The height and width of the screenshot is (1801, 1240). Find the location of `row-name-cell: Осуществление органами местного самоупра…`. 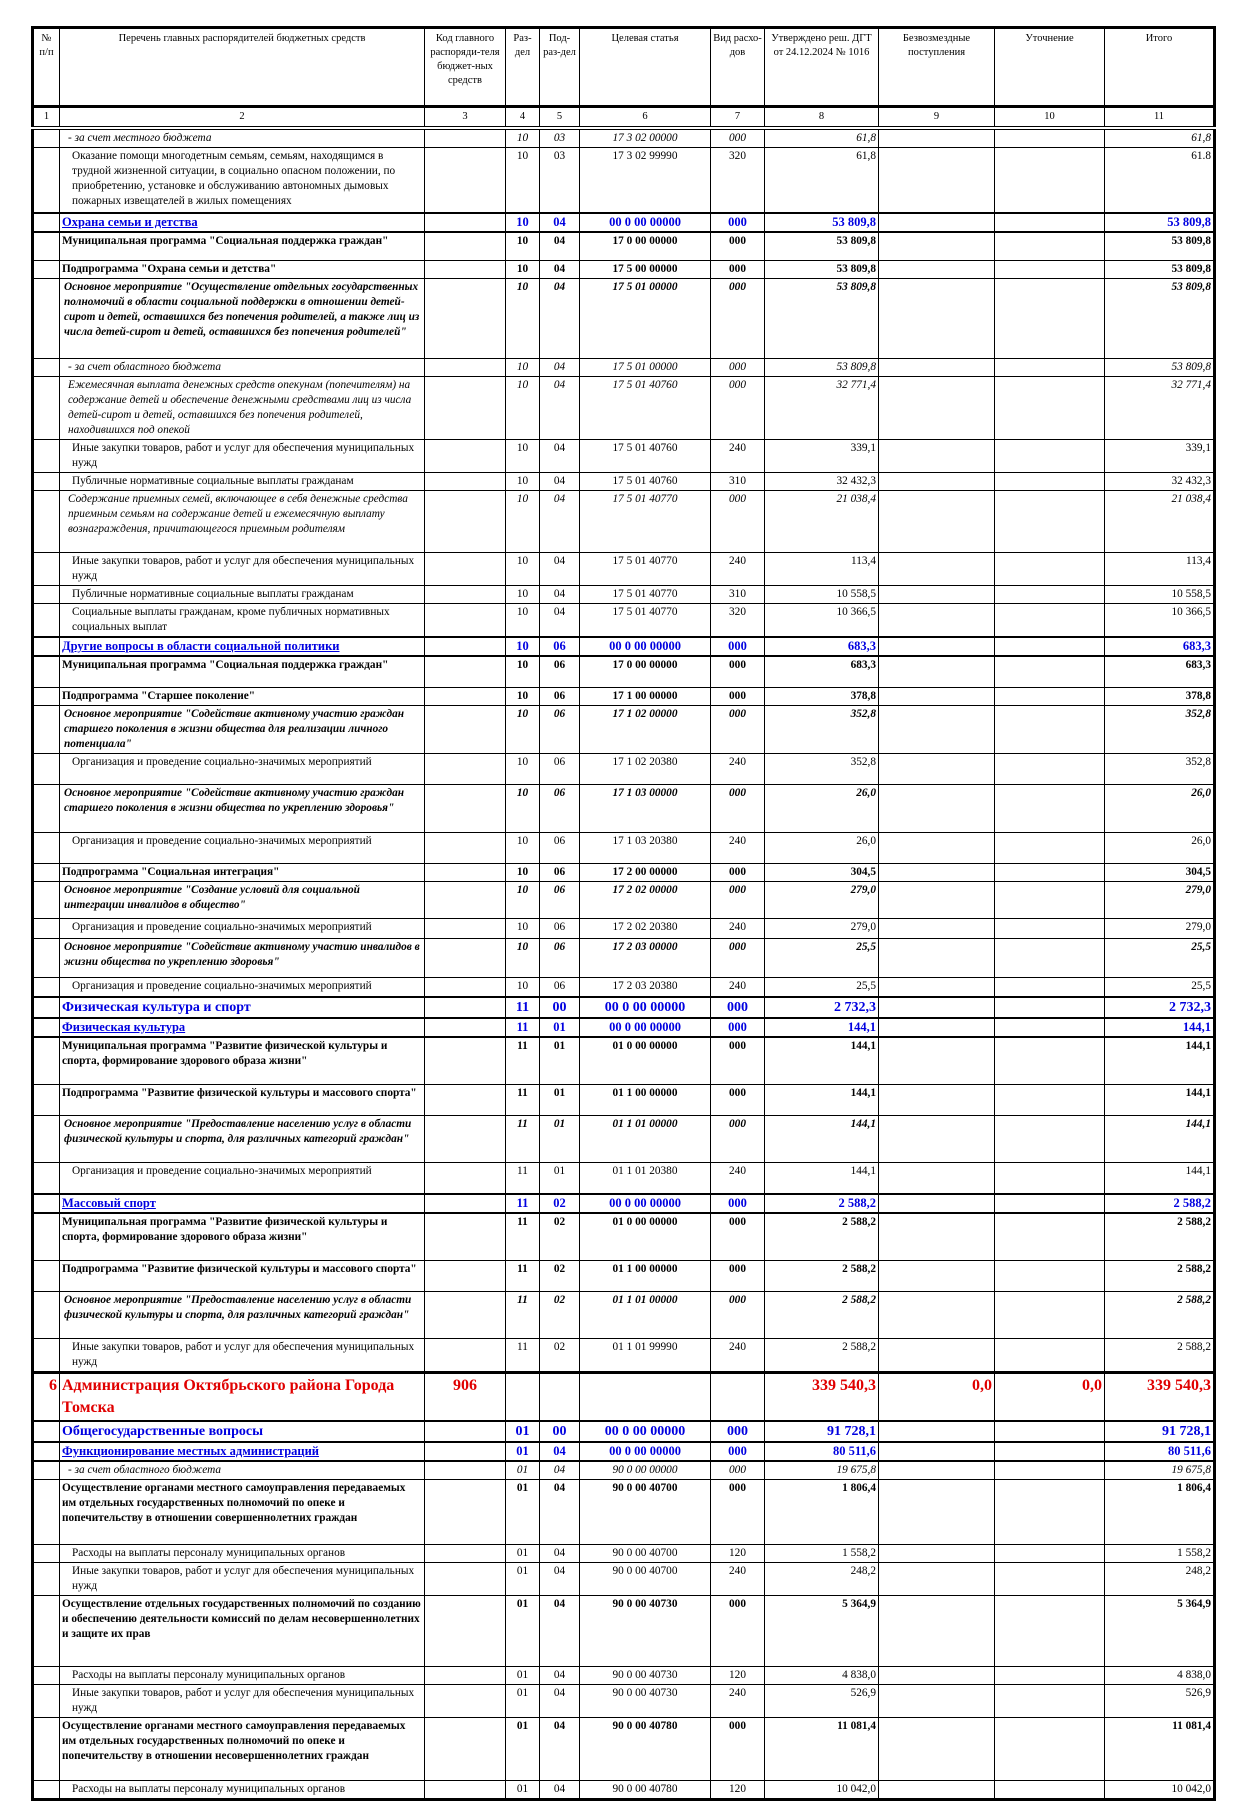

row-name-cell: Осуществление органами местного самоупра… is located at coordinates (242, 1511).